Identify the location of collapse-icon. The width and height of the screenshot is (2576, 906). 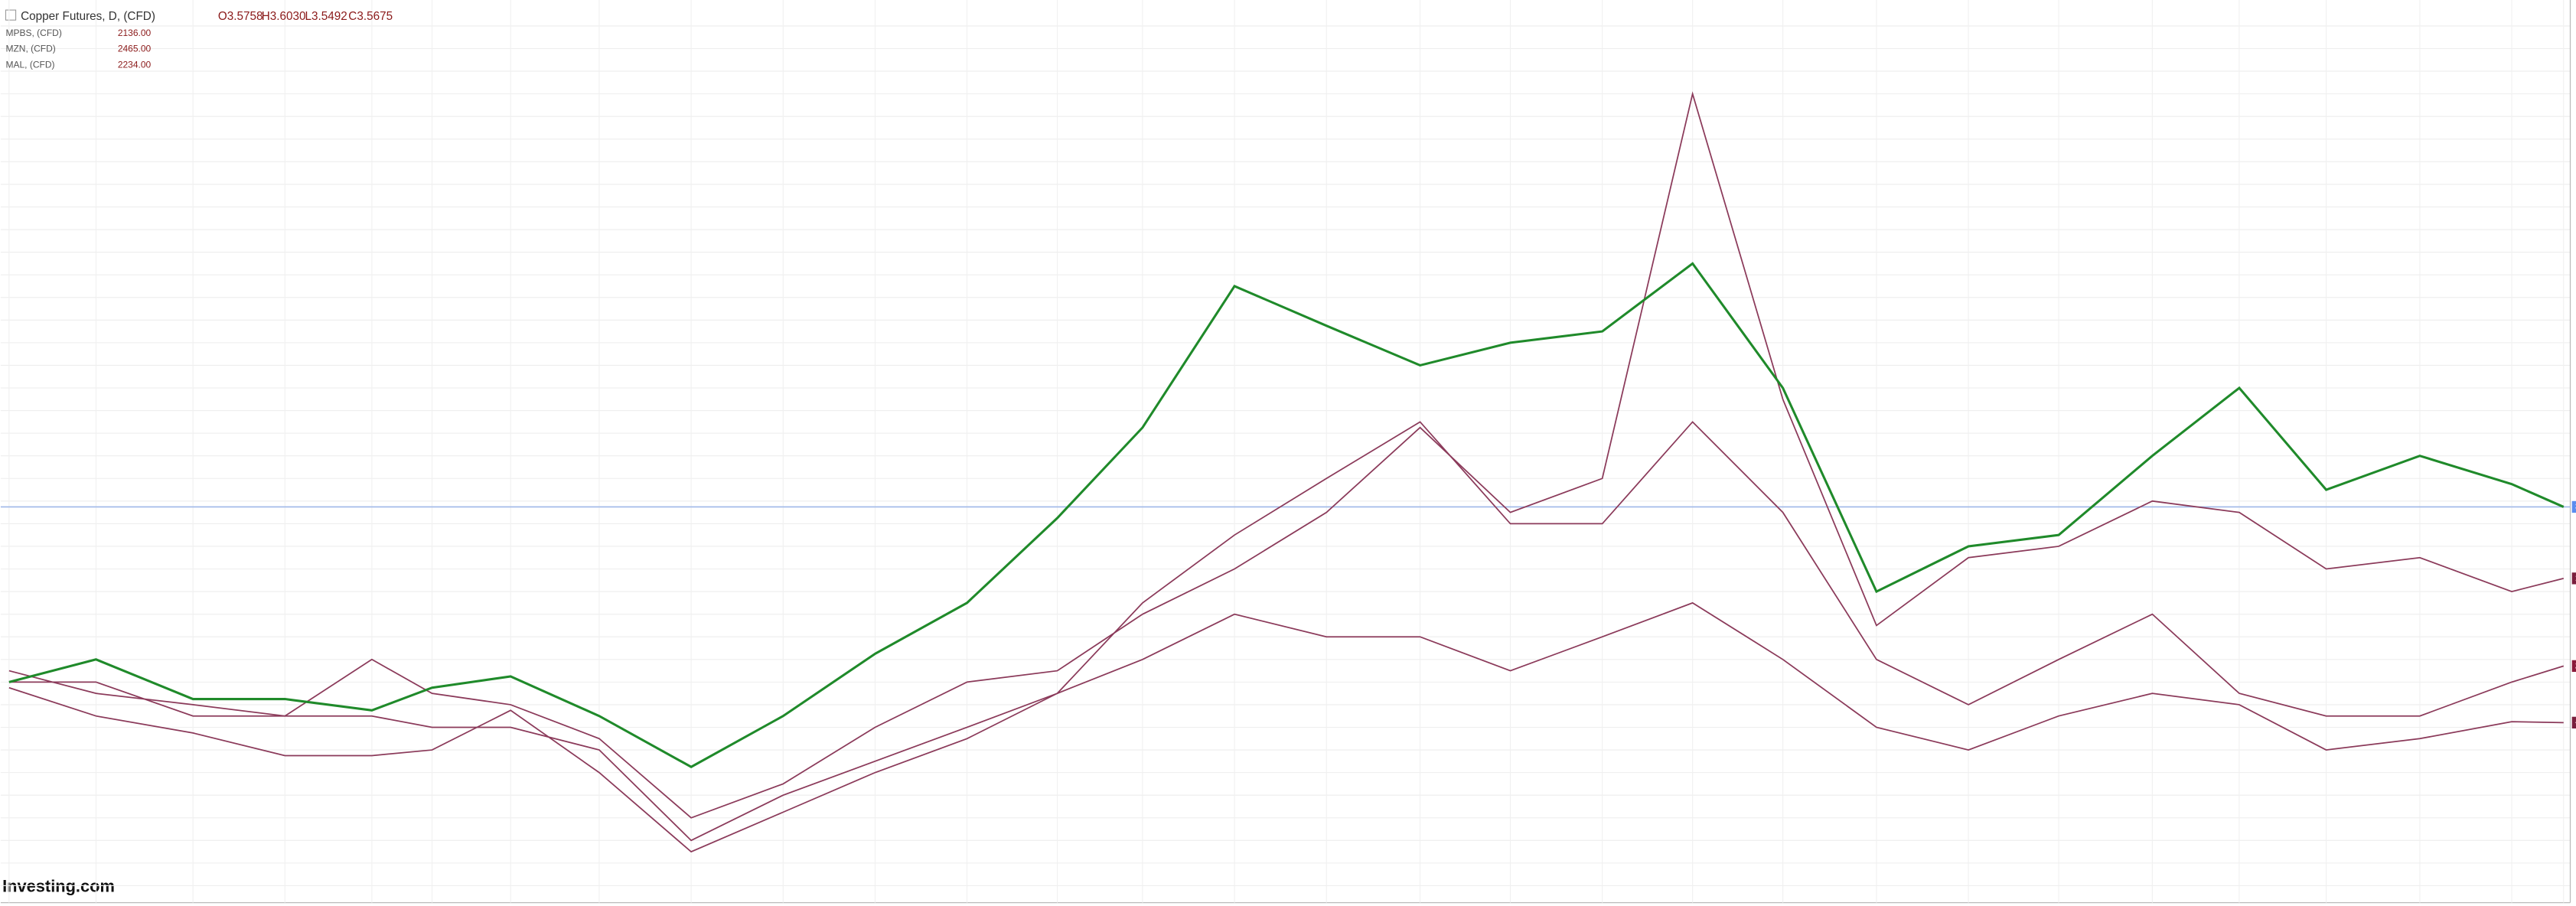
(11, 15).